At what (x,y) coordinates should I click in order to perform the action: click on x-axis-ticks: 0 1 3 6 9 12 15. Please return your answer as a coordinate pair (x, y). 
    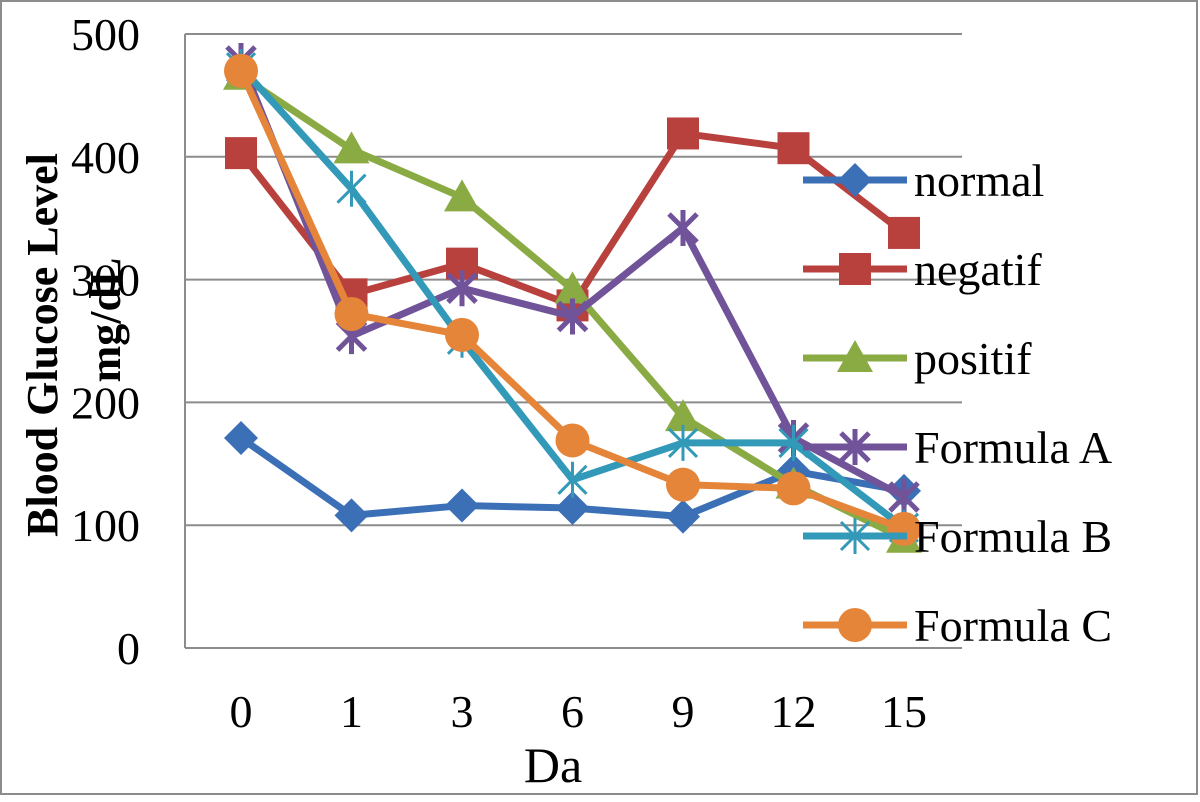
    Looking at the image, I should click on (579, 711).